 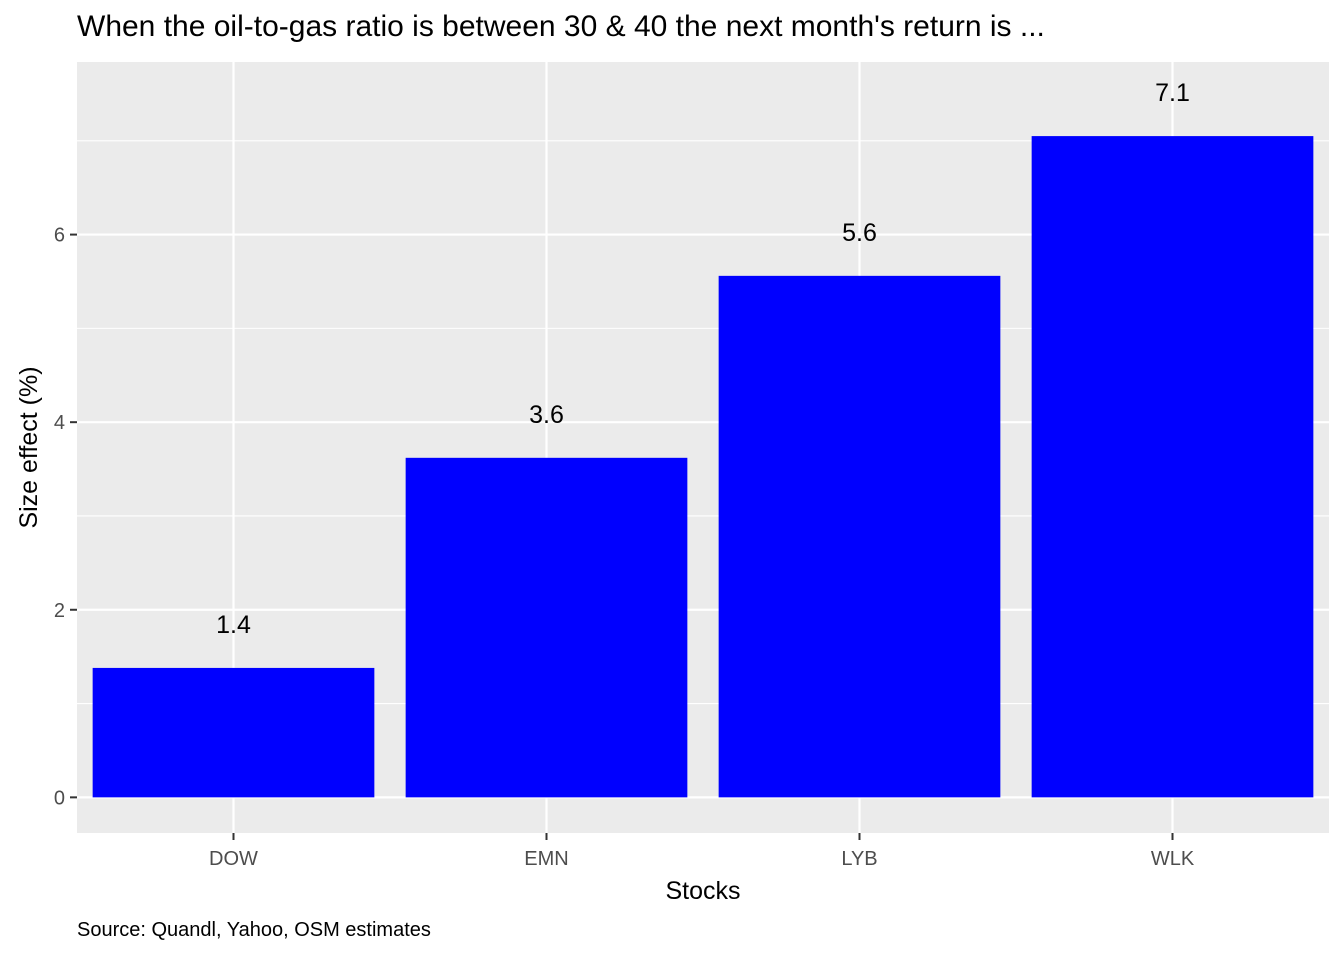 I want to click on y-tick-label: 0, so click(x=59, y=798).